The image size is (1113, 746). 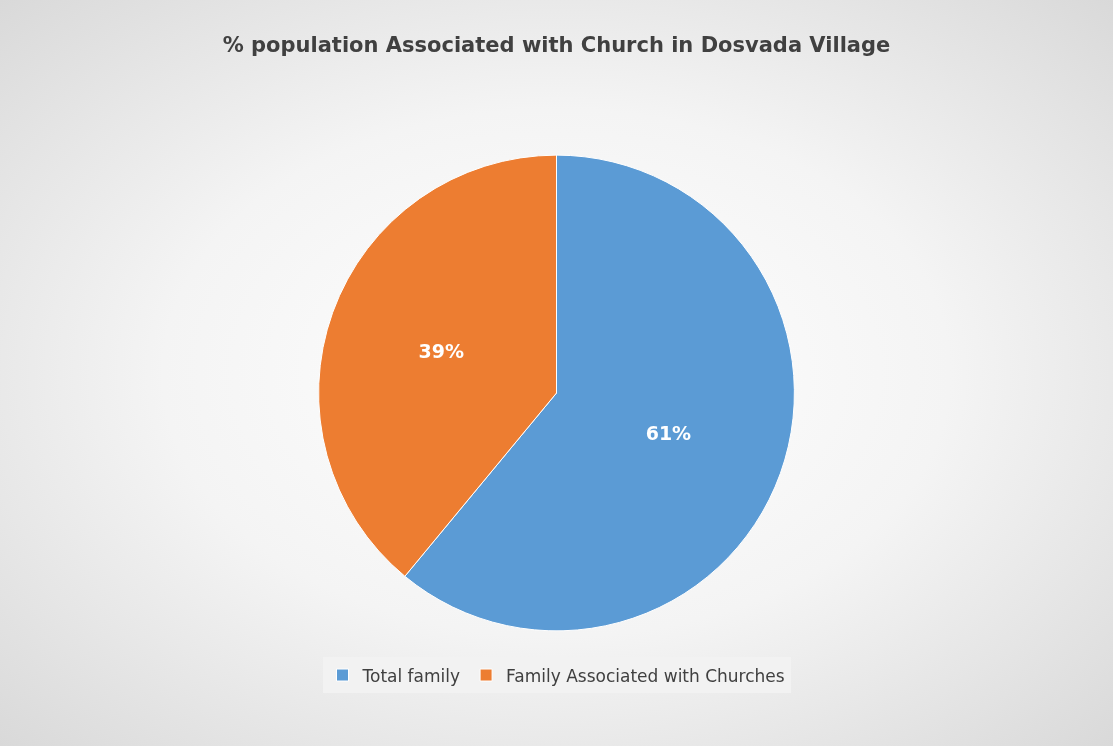 What do you see at coordinates (668, 433) in the screenshot?
I see `data-label: 61%` at bounding box center [668, 433].